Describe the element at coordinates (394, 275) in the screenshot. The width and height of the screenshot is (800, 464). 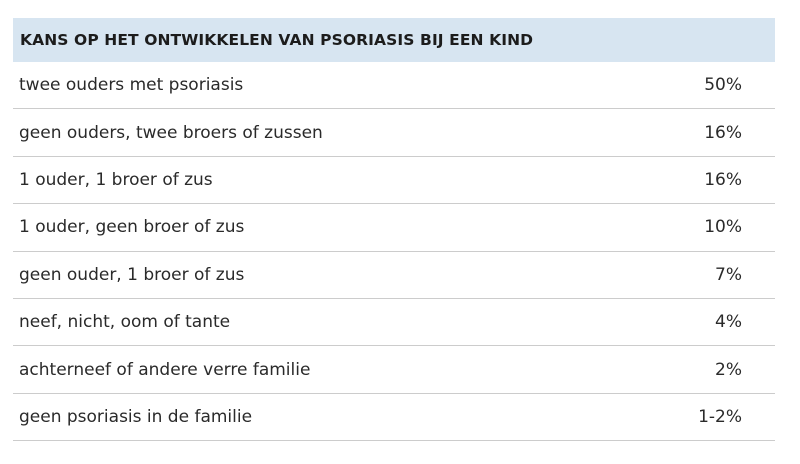
I see `table-row: geen ouder, 1 broer of zus 7%` at that location.